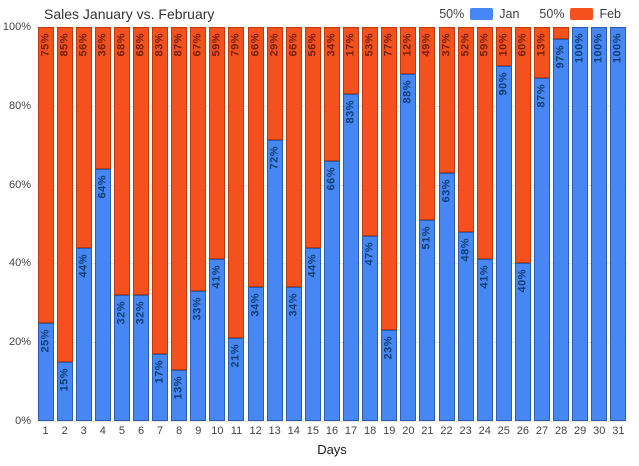  I want to click on bar-slot-day-5: 68% 32%, so click(121, 224).